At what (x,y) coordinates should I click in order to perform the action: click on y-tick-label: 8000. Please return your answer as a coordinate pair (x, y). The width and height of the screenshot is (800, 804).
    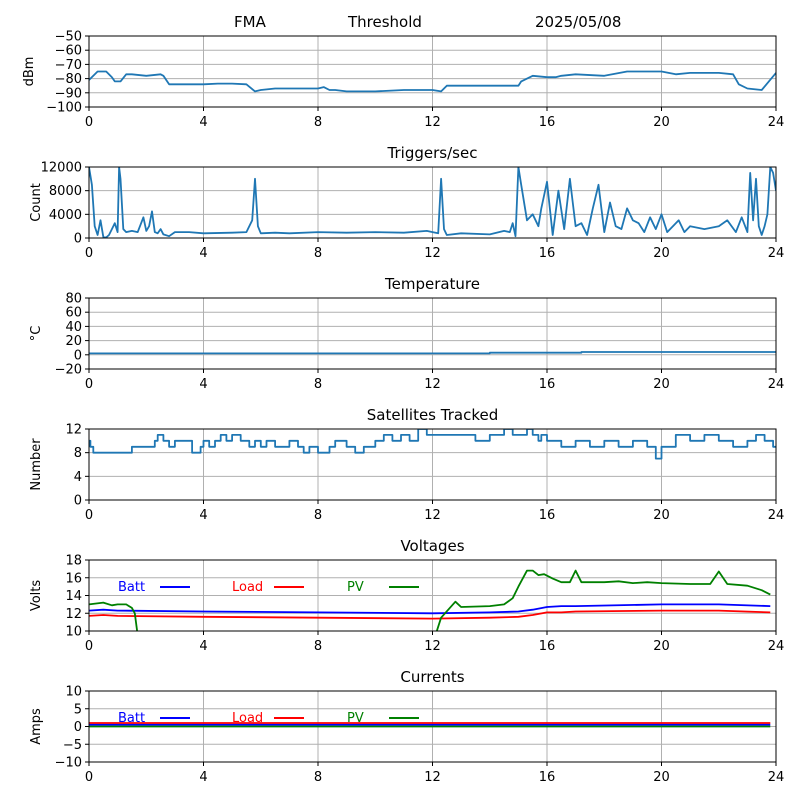
    Looking at the image, I should click on (65, 191).